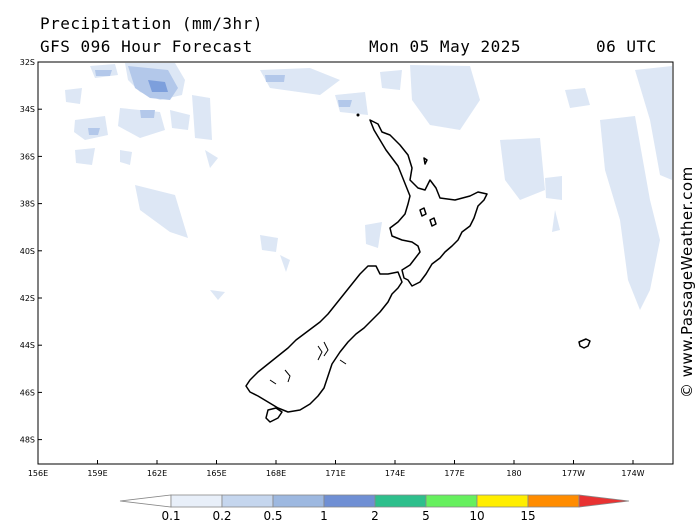 The image size is (700, 525). I want to click on lat-label: 38S, so click(27, 204).